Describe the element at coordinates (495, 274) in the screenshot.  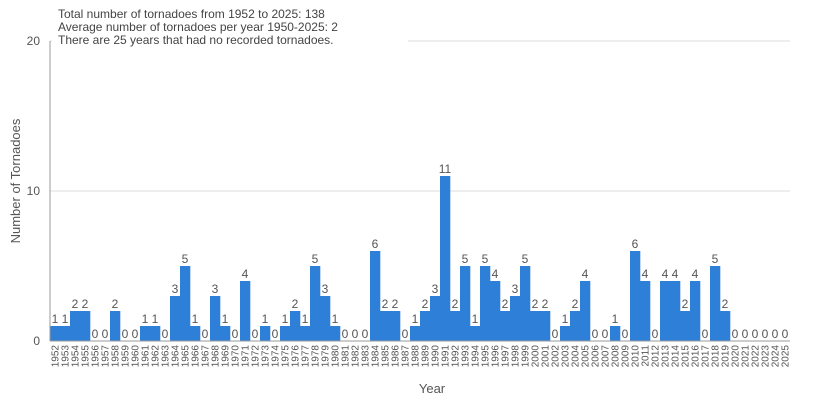
I see `data-label-1996: 4` at that location.